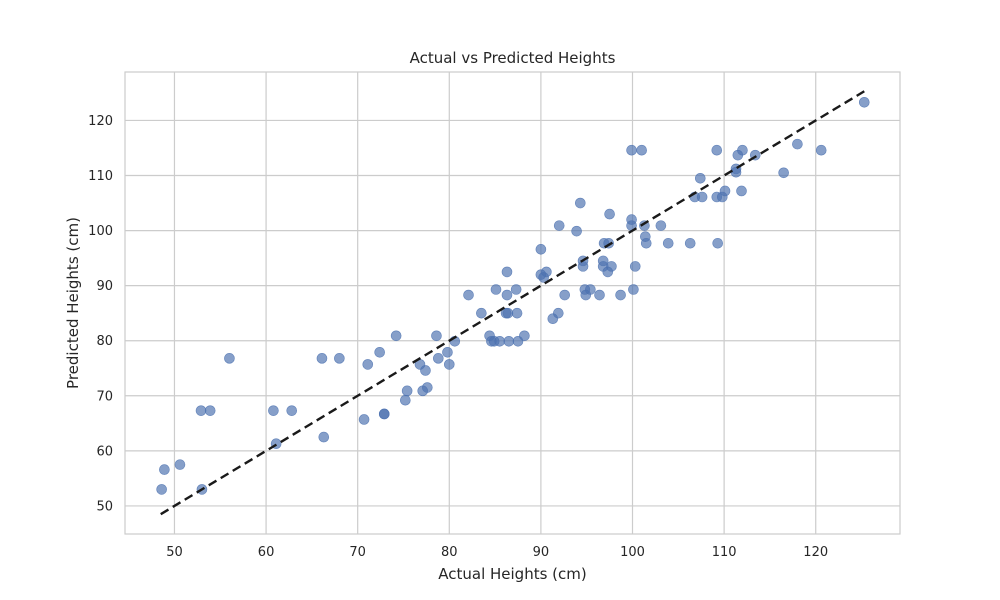  Describe the element at coordinates (497, 552) in the screenshot. I see `x-tick-labels: 50 60 70 80 90 100 110 120` at that location.